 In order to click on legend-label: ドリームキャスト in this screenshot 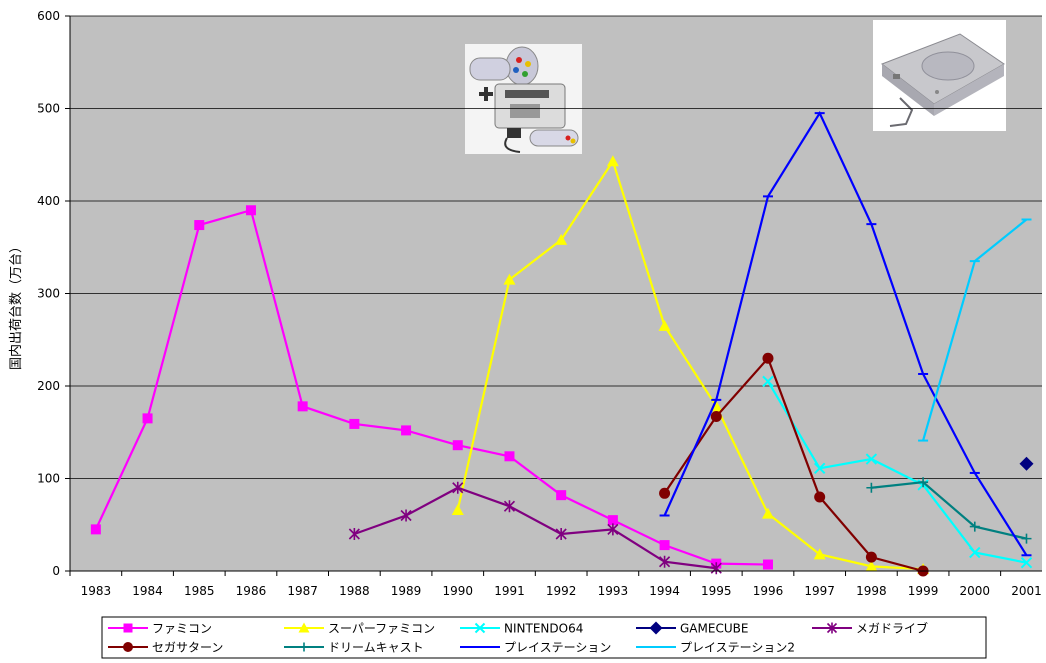, I will do `click(376, 648)`.